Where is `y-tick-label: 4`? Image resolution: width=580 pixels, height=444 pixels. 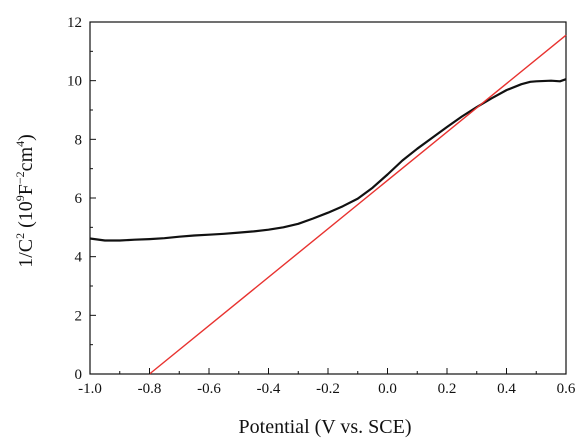 y-tick-label: 4 is located at coordinates (79, 258).